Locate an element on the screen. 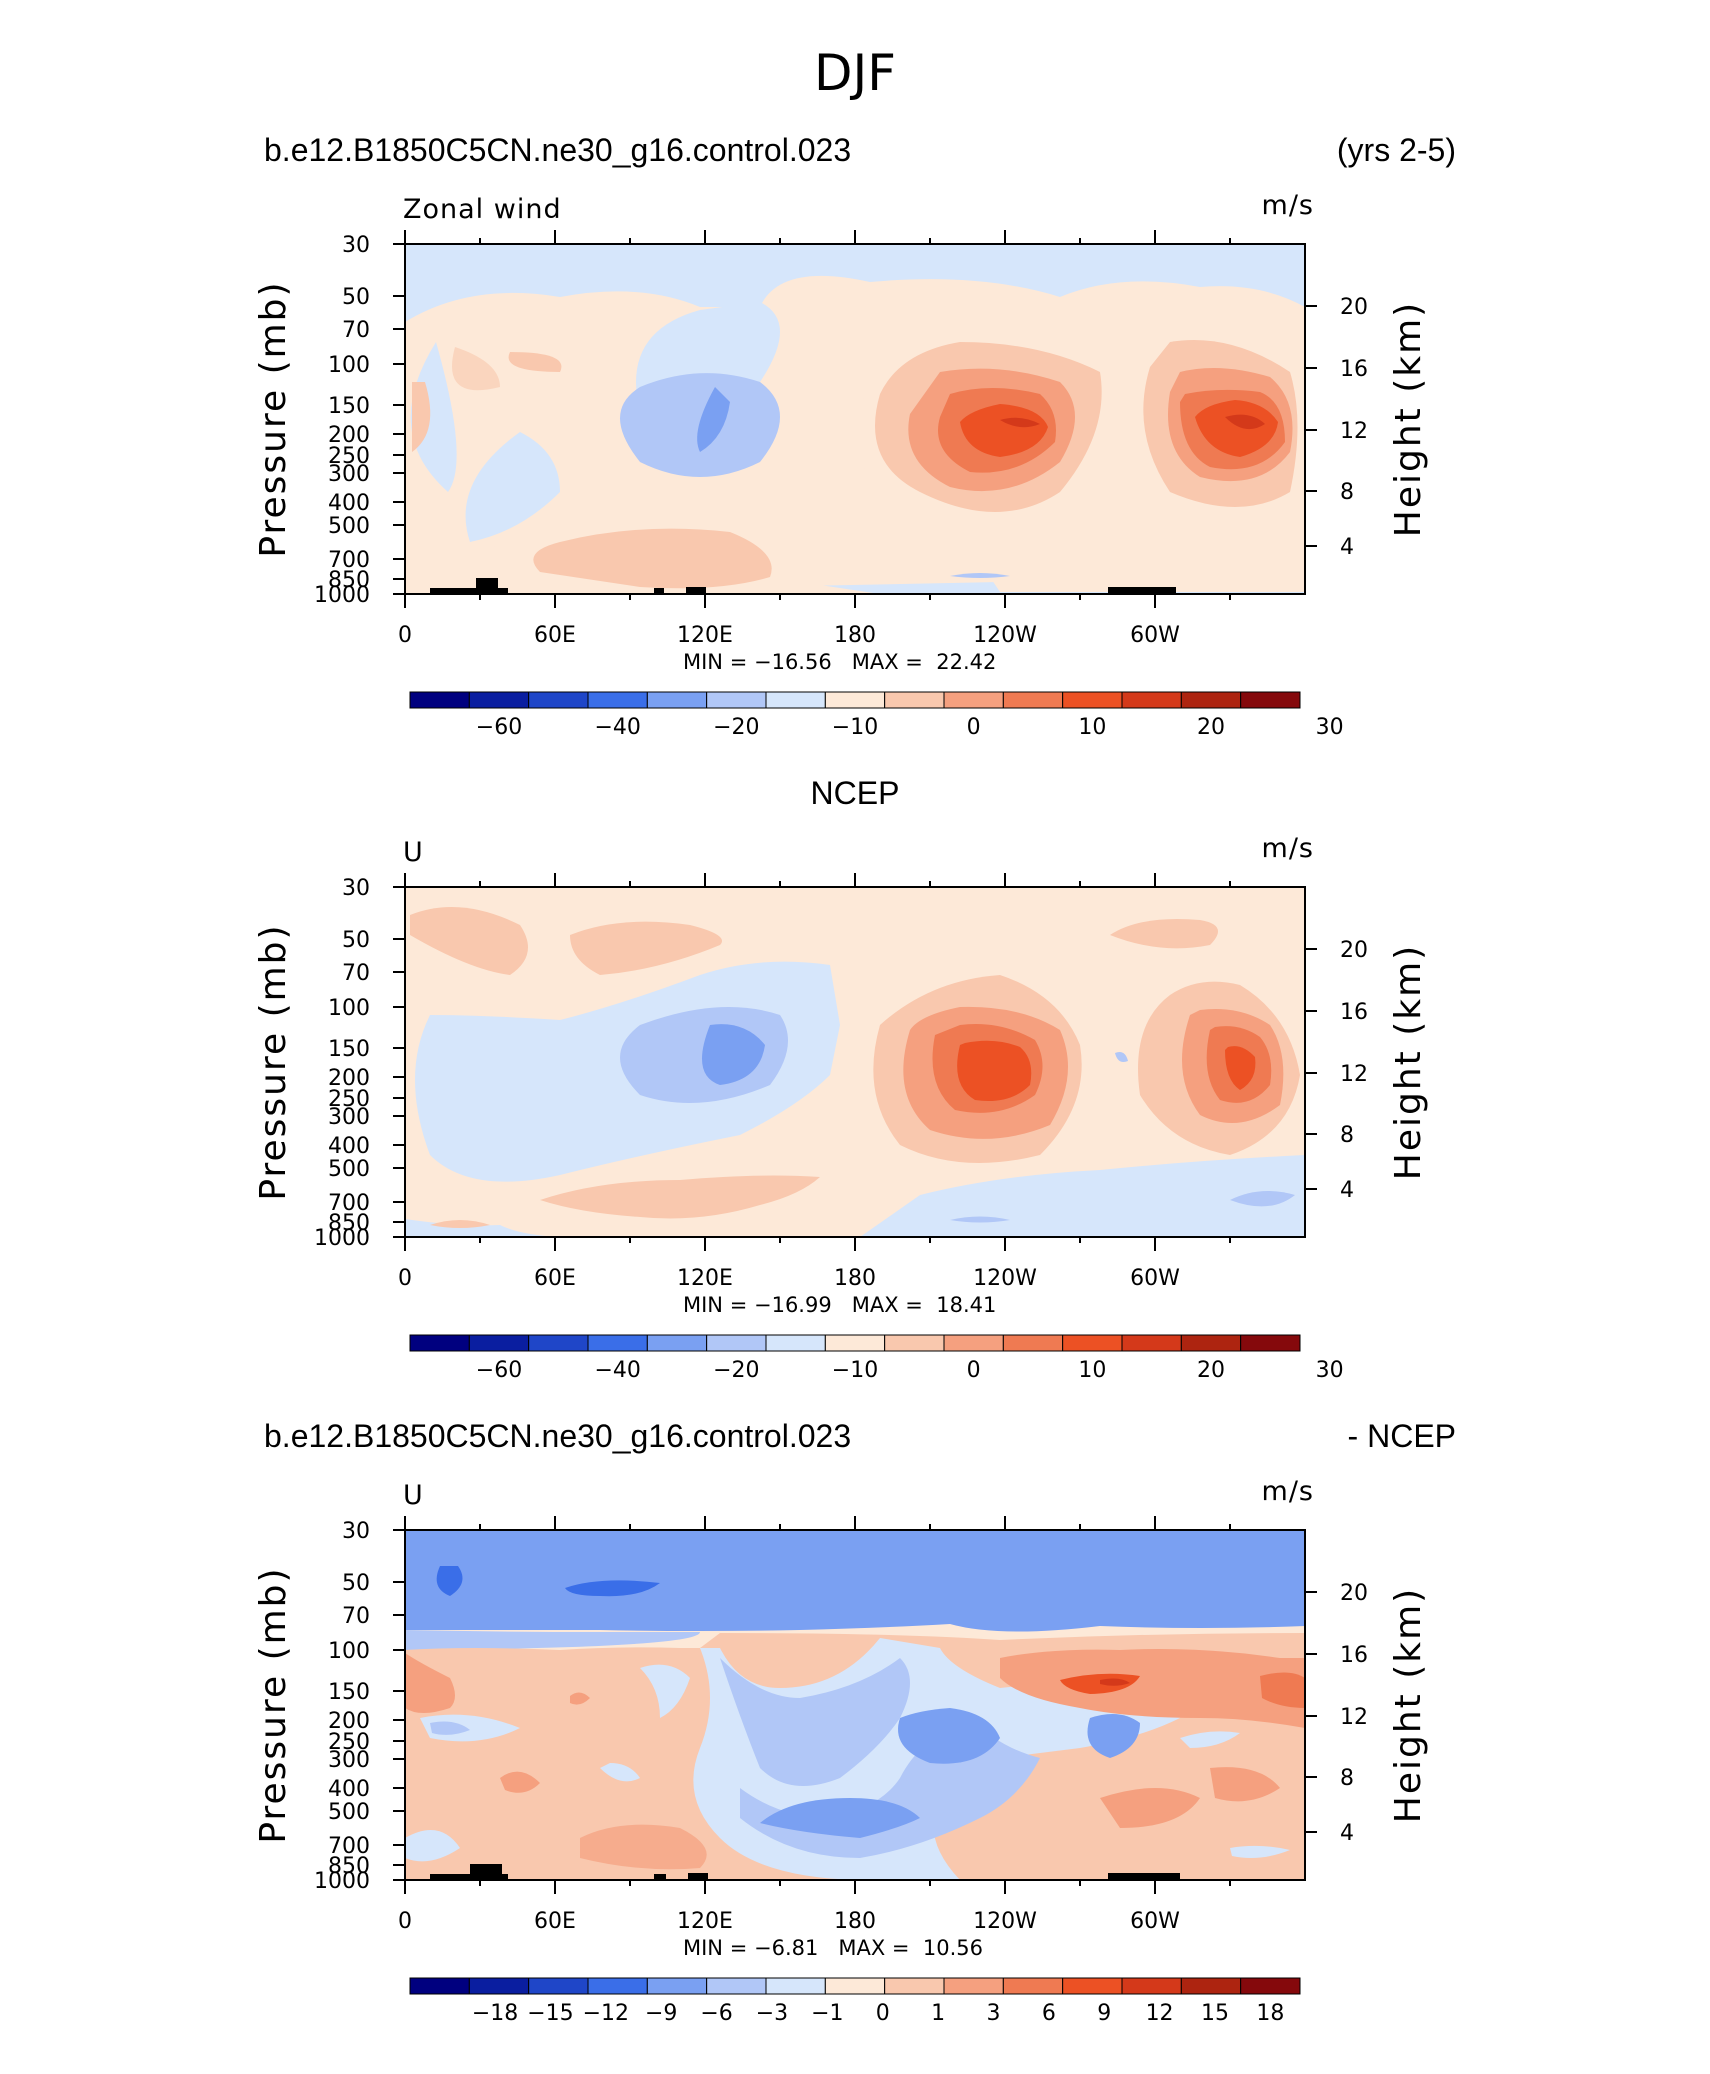  colorbar-label: −10 is located at coordinates (855, 1370).